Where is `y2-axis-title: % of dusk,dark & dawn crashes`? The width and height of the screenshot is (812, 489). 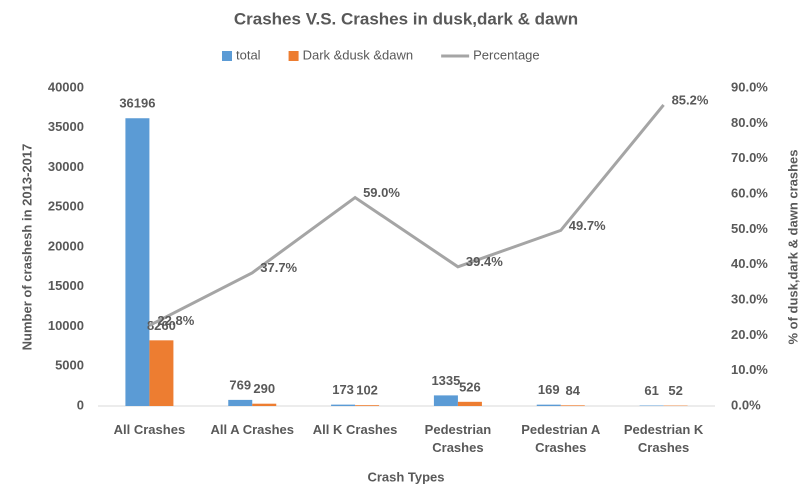
y2-axis-title: % of dusk,dark & dawn crashes is located at coordinates (792, 246).